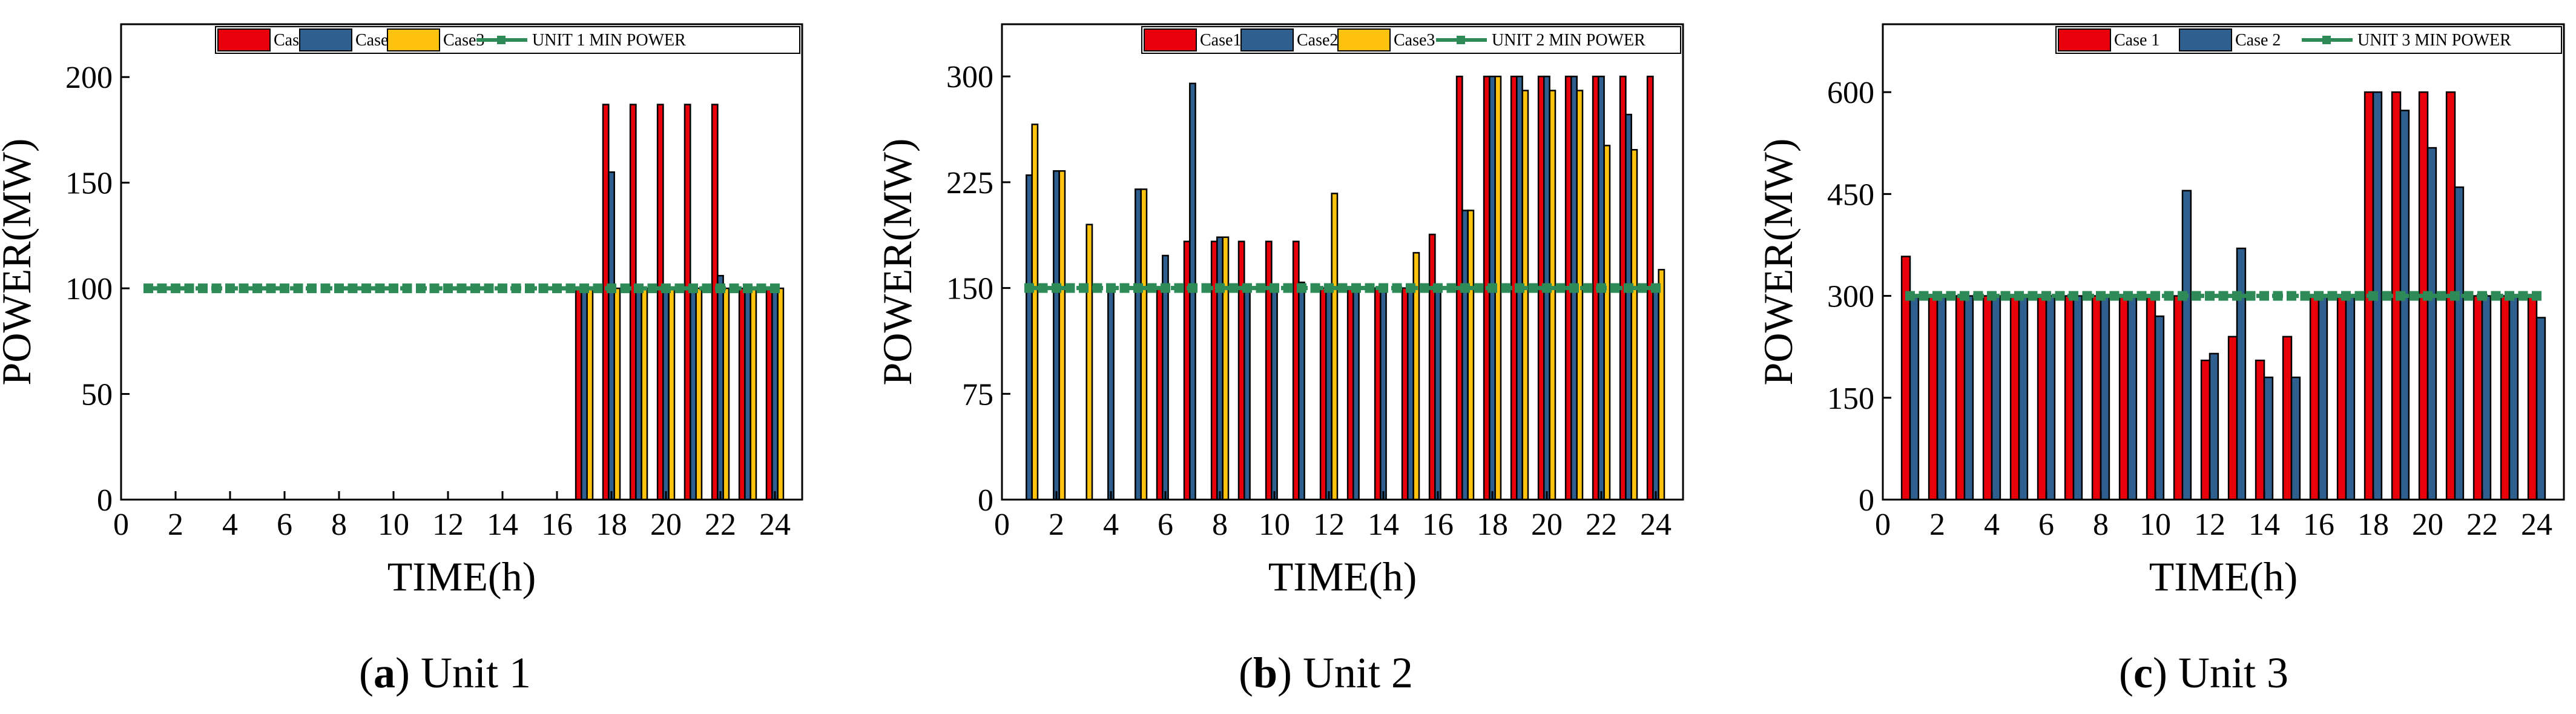  I want to click on bar-case2-h12, so click(2214, 426).